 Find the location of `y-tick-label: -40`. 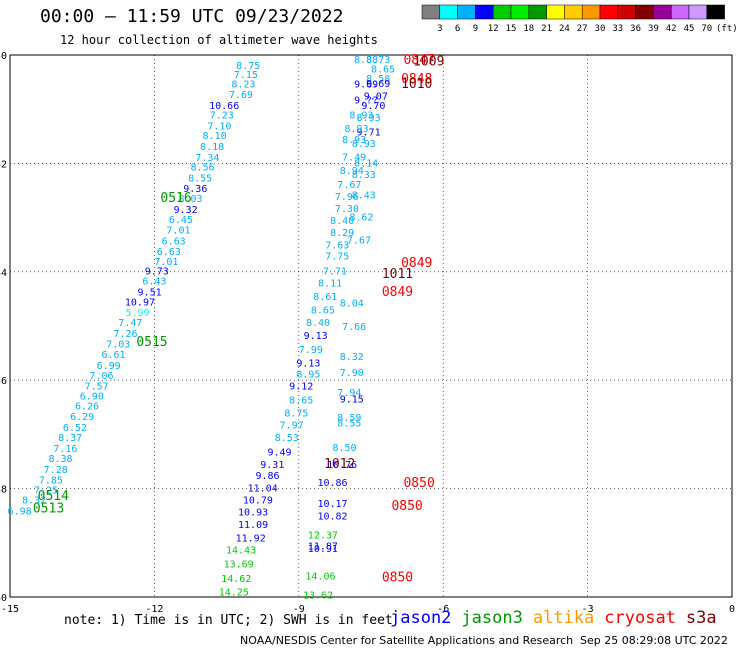

y-tick-label: -40 is located at coordinates (3, 598).